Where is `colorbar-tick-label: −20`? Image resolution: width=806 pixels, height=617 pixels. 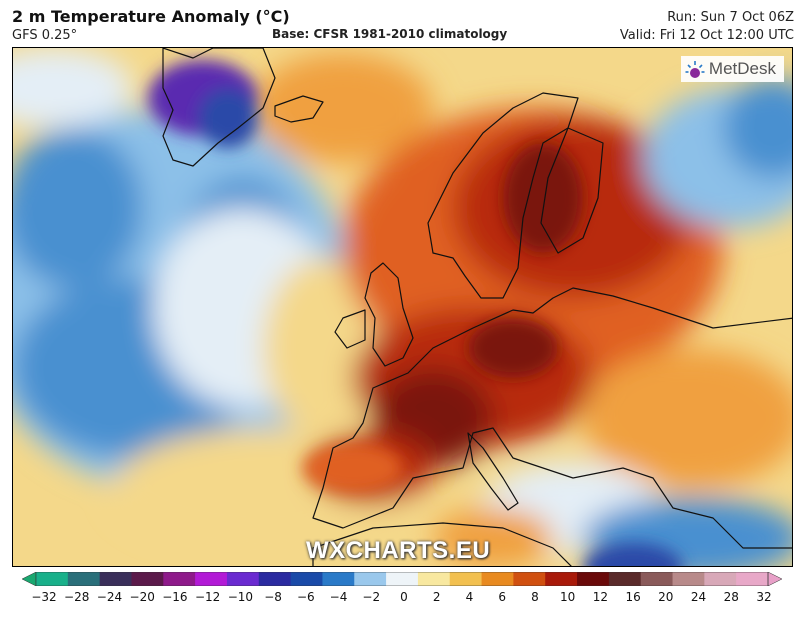
colorbar-tick-label: −20 is located at coordinates (142, 597).